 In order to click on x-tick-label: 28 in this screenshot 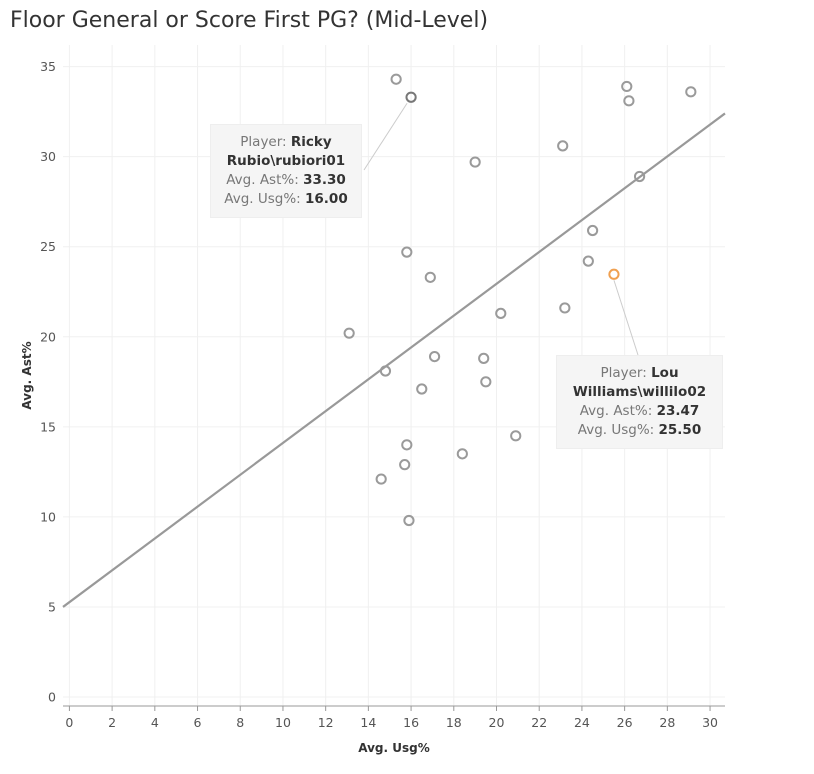, I will do `click(667, 722)`.